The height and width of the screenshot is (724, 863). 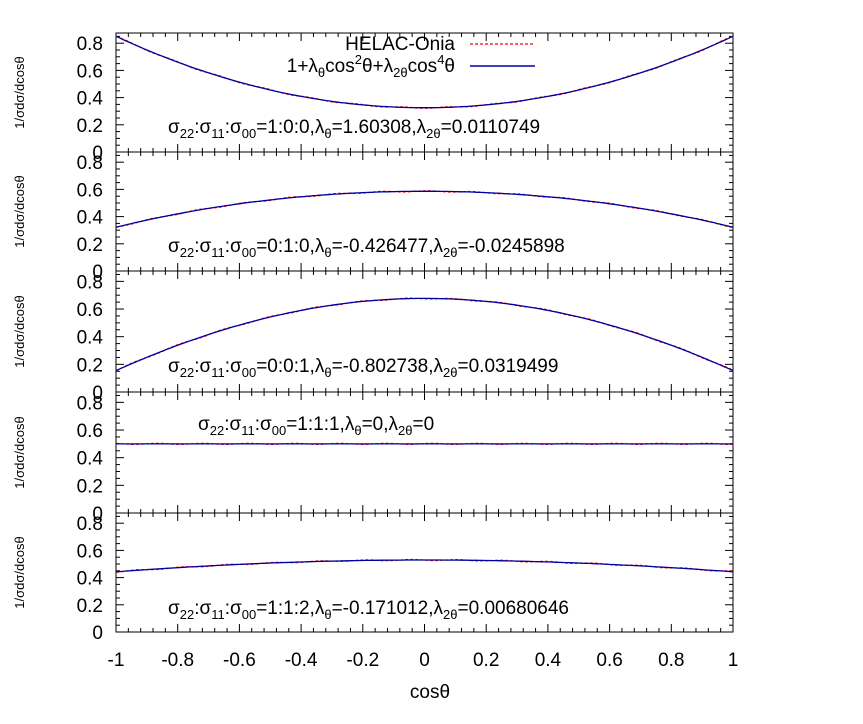 What do you see at coordinates (733, 660) in the screenshot?
I see `x-tick-label: 1` at bounding box center [733, 660].